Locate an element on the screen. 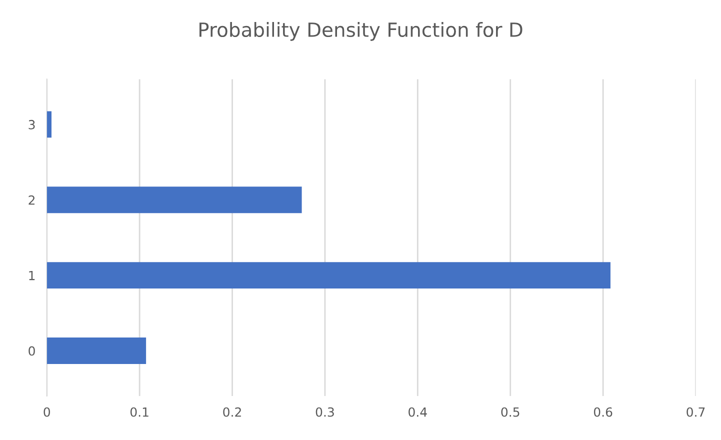 This screenshot has width=721, height=440. chart-title: Probability Density Function for D is located at coordinates (360, 31).